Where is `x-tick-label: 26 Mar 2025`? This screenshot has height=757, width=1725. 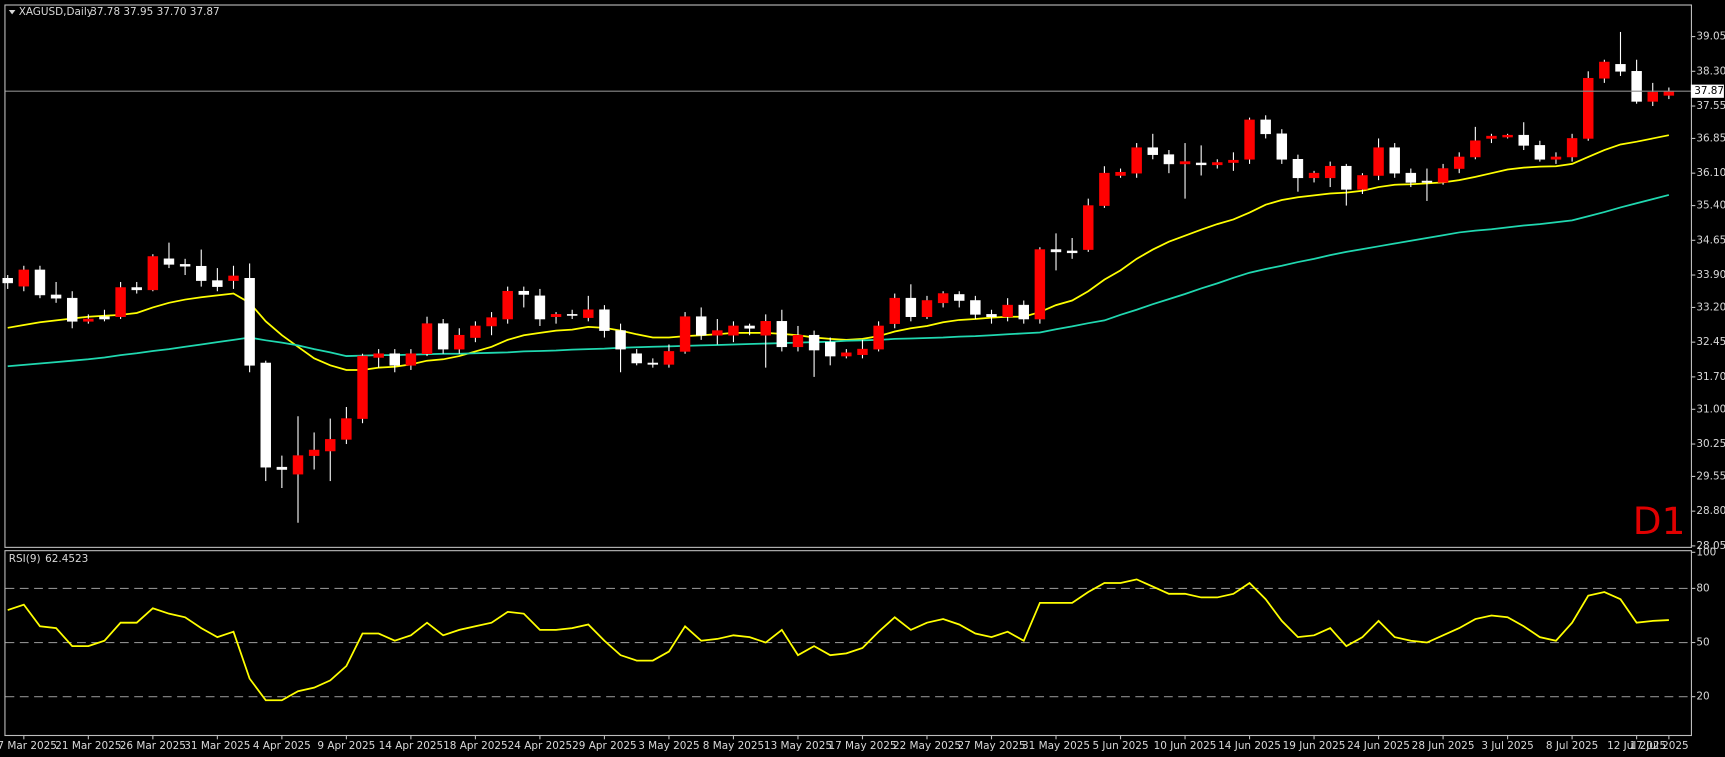
x-tick-label: 26 Mar 2025 is located at coordinates (153, 746).